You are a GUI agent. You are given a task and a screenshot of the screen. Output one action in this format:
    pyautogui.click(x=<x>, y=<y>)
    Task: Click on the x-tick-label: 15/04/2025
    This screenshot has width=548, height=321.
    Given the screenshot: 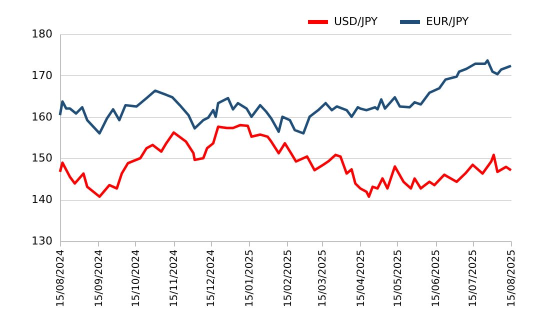 What is the action you would take?
    pyautogui.click(x=361, y=279)
    